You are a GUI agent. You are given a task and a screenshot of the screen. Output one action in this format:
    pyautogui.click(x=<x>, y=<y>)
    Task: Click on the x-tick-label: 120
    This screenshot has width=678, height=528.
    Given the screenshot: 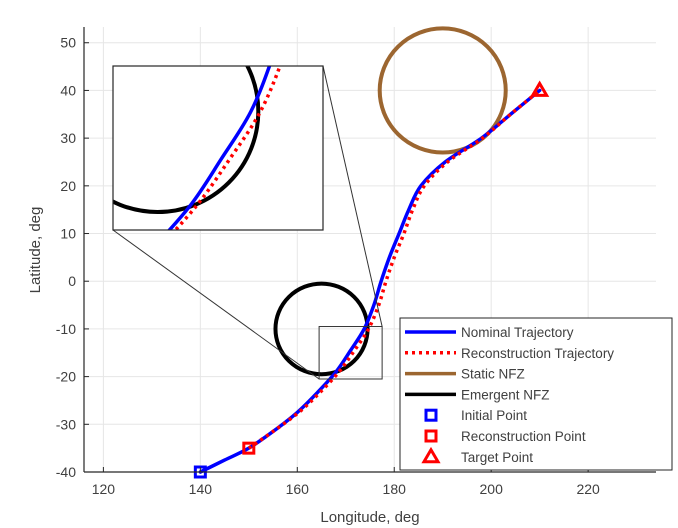 What is the action you would take?
    pyautogui.click(x=104, y=489)
    